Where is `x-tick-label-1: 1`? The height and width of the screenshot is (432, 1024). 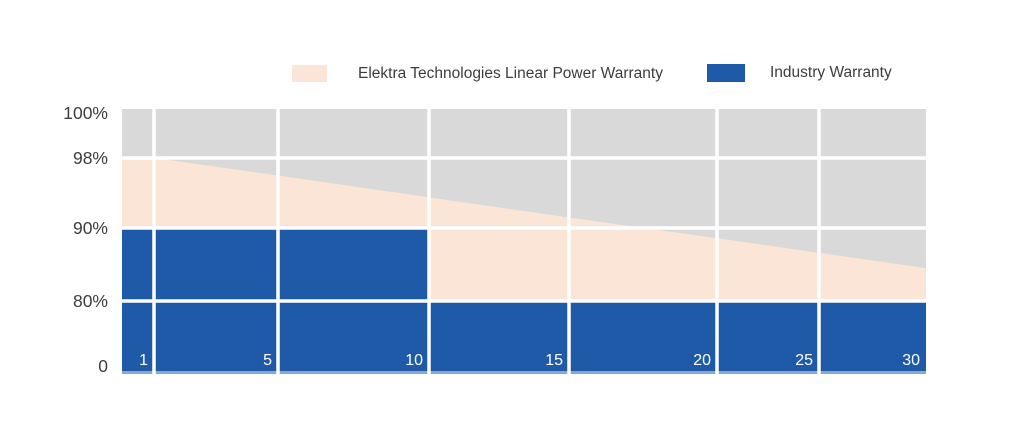
x-tick-label-1: 1 is located at coordinates (143, 360).